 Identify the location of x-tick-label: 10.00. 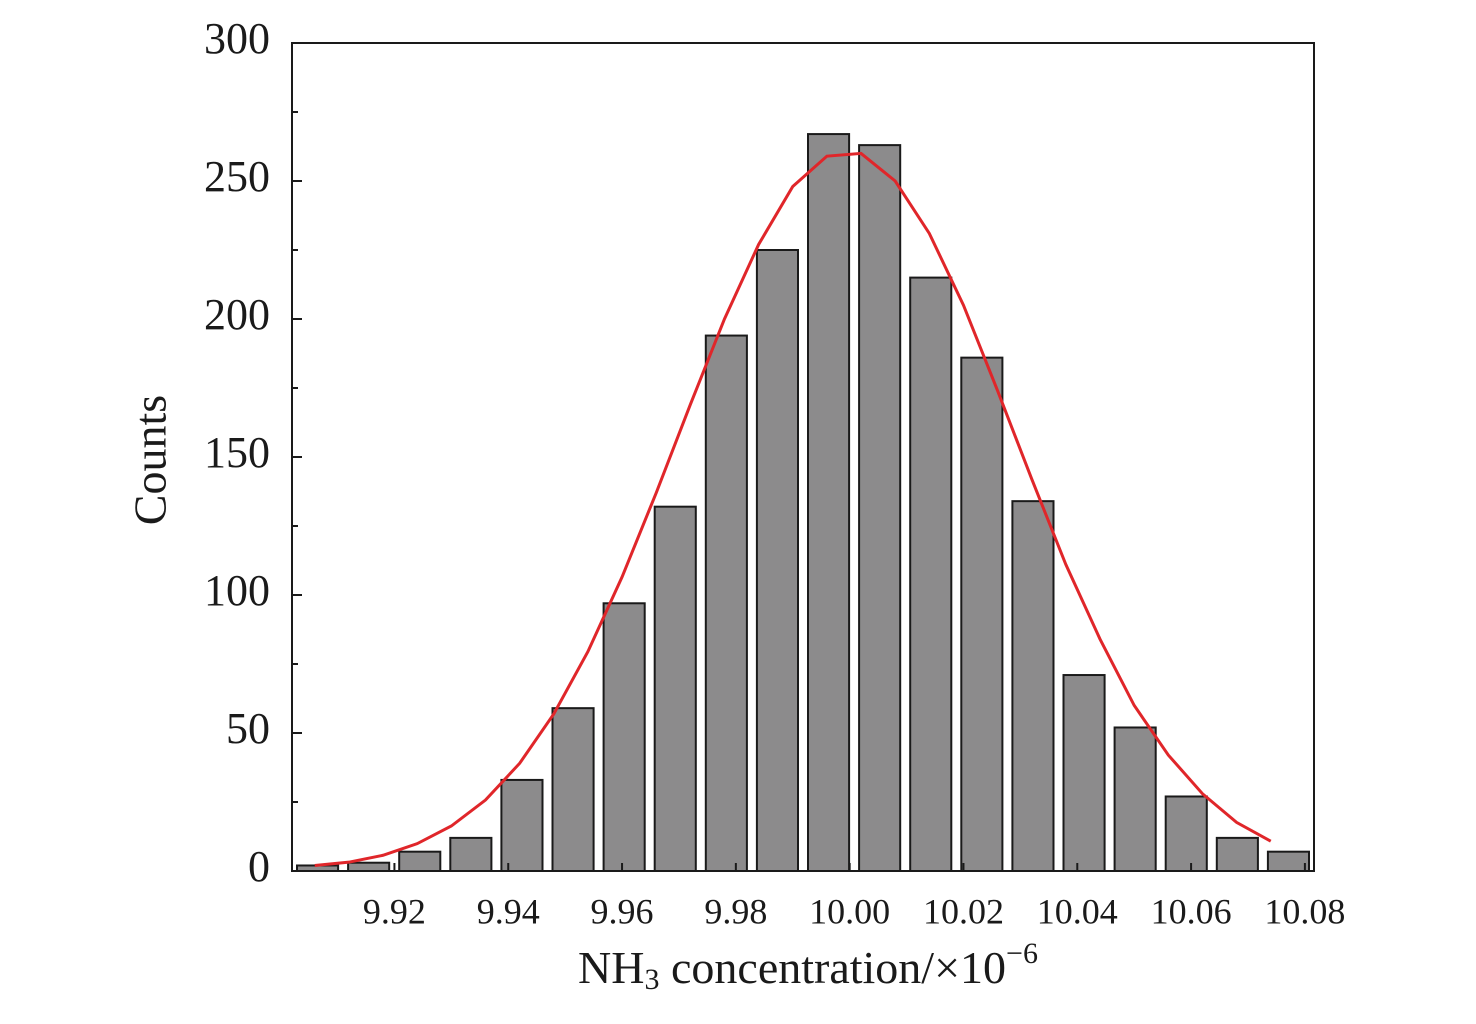
(849, 911).